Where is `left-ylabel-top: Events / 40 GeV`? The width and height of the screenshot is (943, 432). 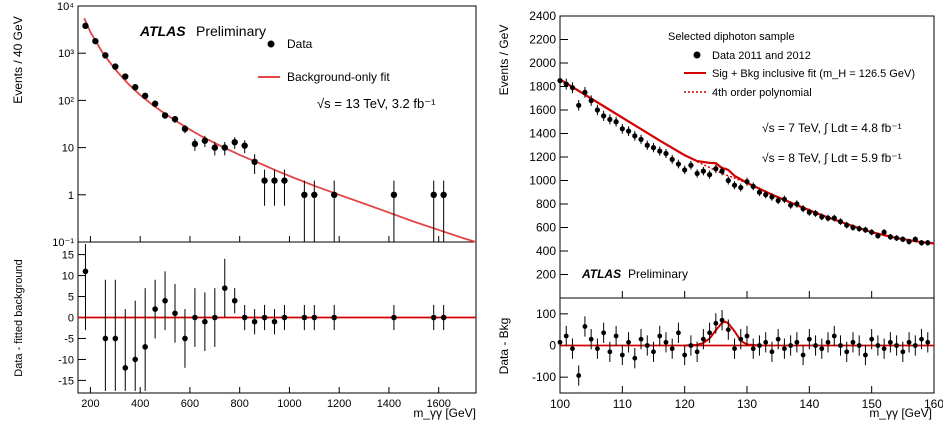
left-ylabel-top: Events / 40 GeV is located at coordinates (18, 59).